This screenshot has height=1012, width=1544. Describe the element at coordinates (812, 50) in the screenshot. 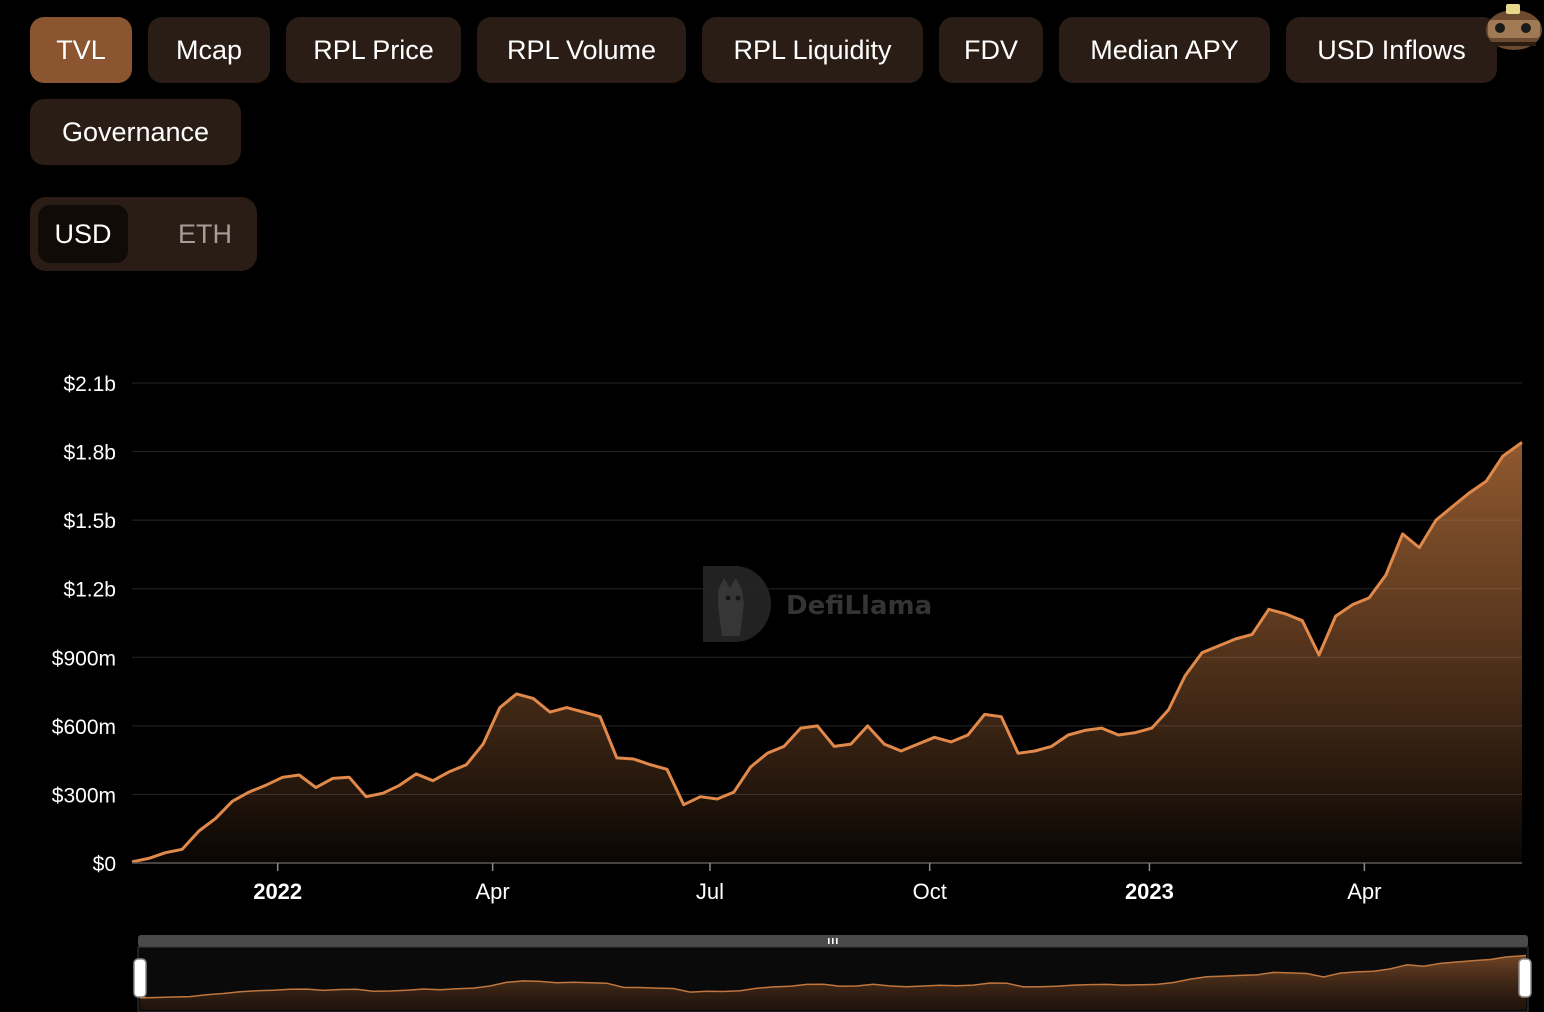

I see `tab-rpl-liquidity: RPL Liquidity` at that location.